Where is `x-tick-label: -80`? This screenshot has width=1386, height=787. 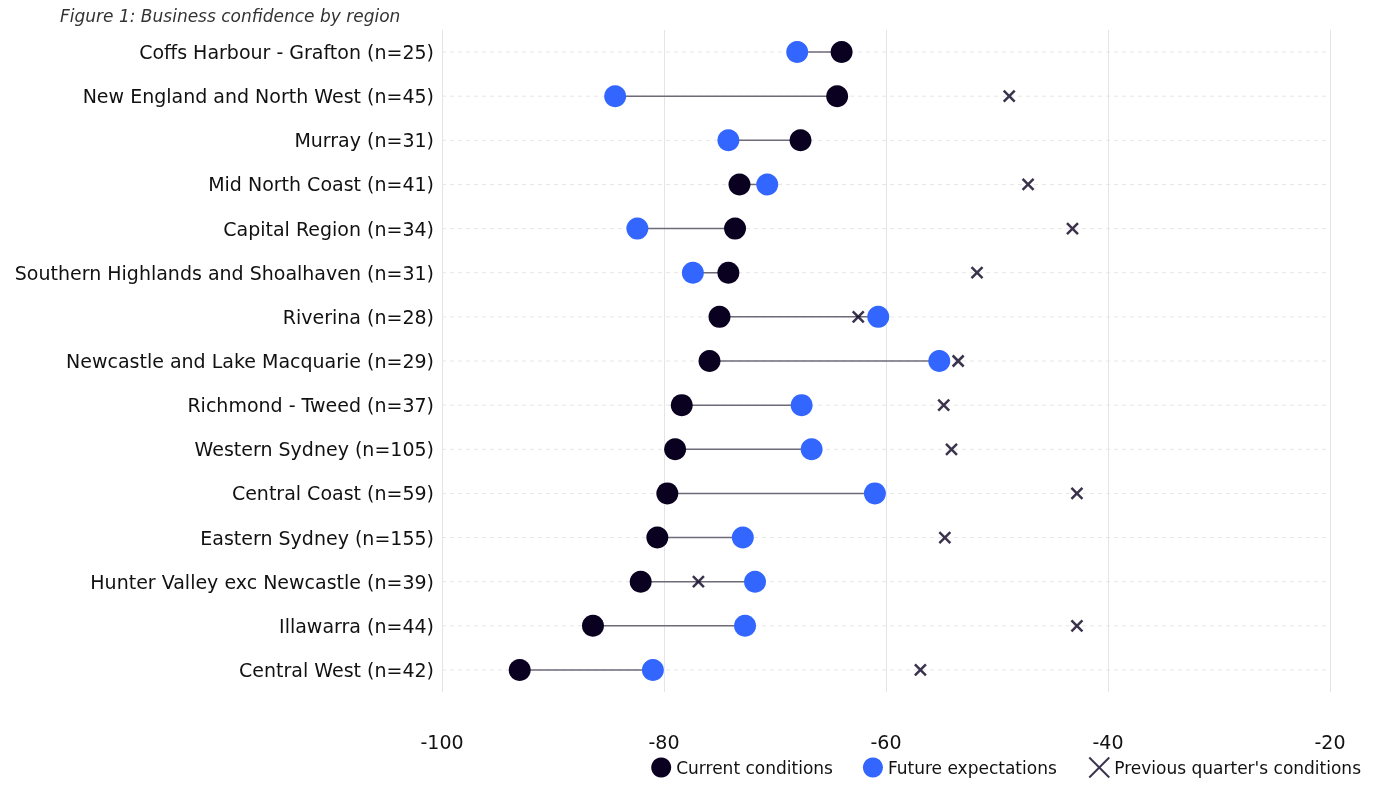
x-tick-label: -80 is located at coordinates (664, 741).